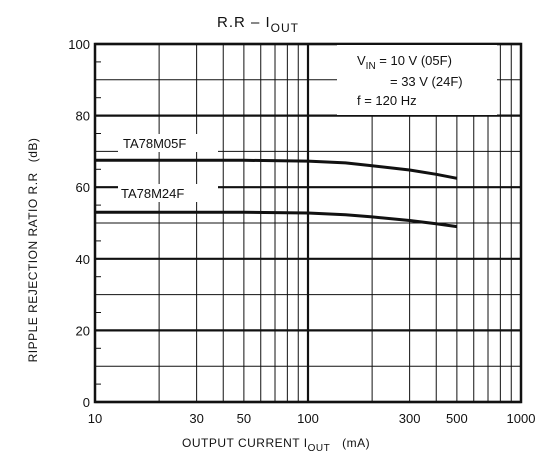  What do you see at coordinates (258, 24) in the screenshot?
I see `chart-title: R.R – IOUT` at bounding box center [258, 24].